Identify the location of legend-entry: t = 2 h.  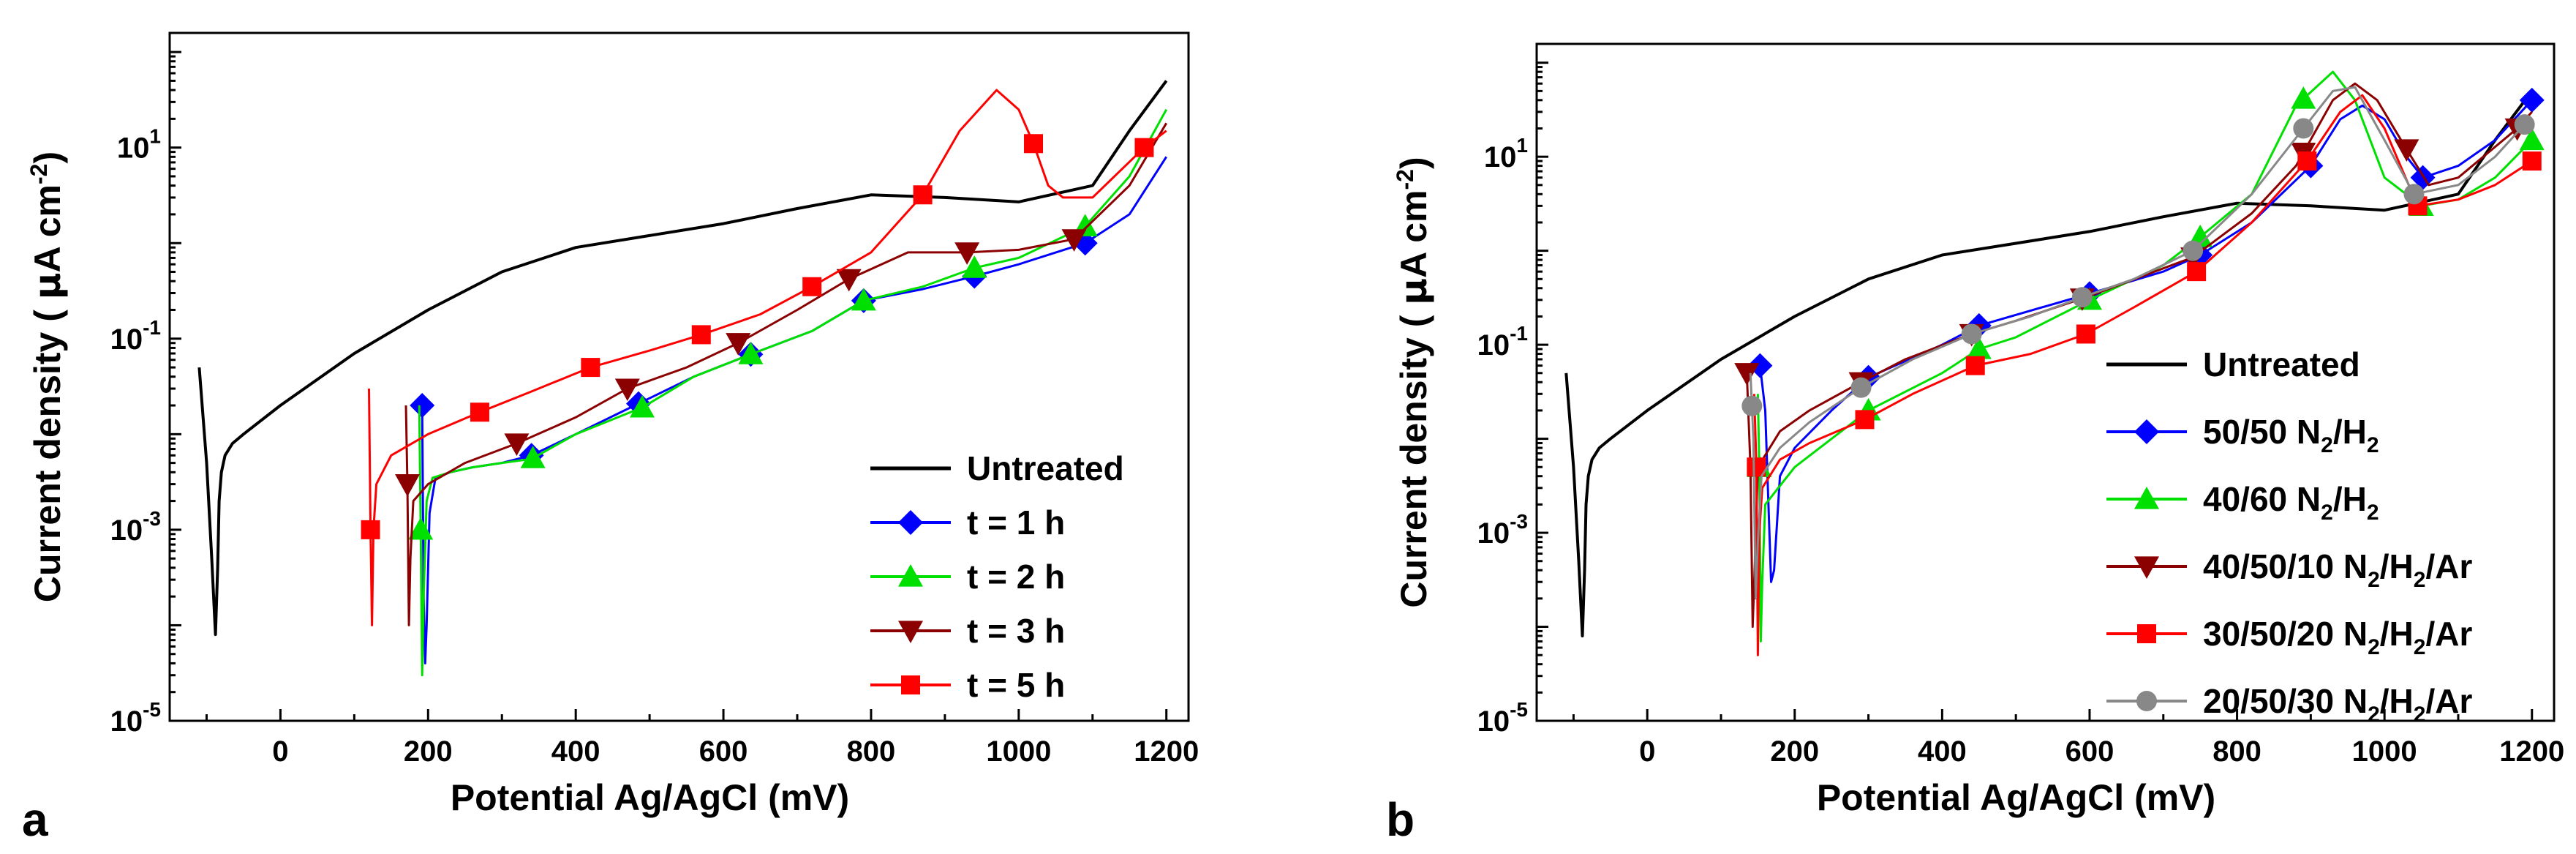
(1016, 577).